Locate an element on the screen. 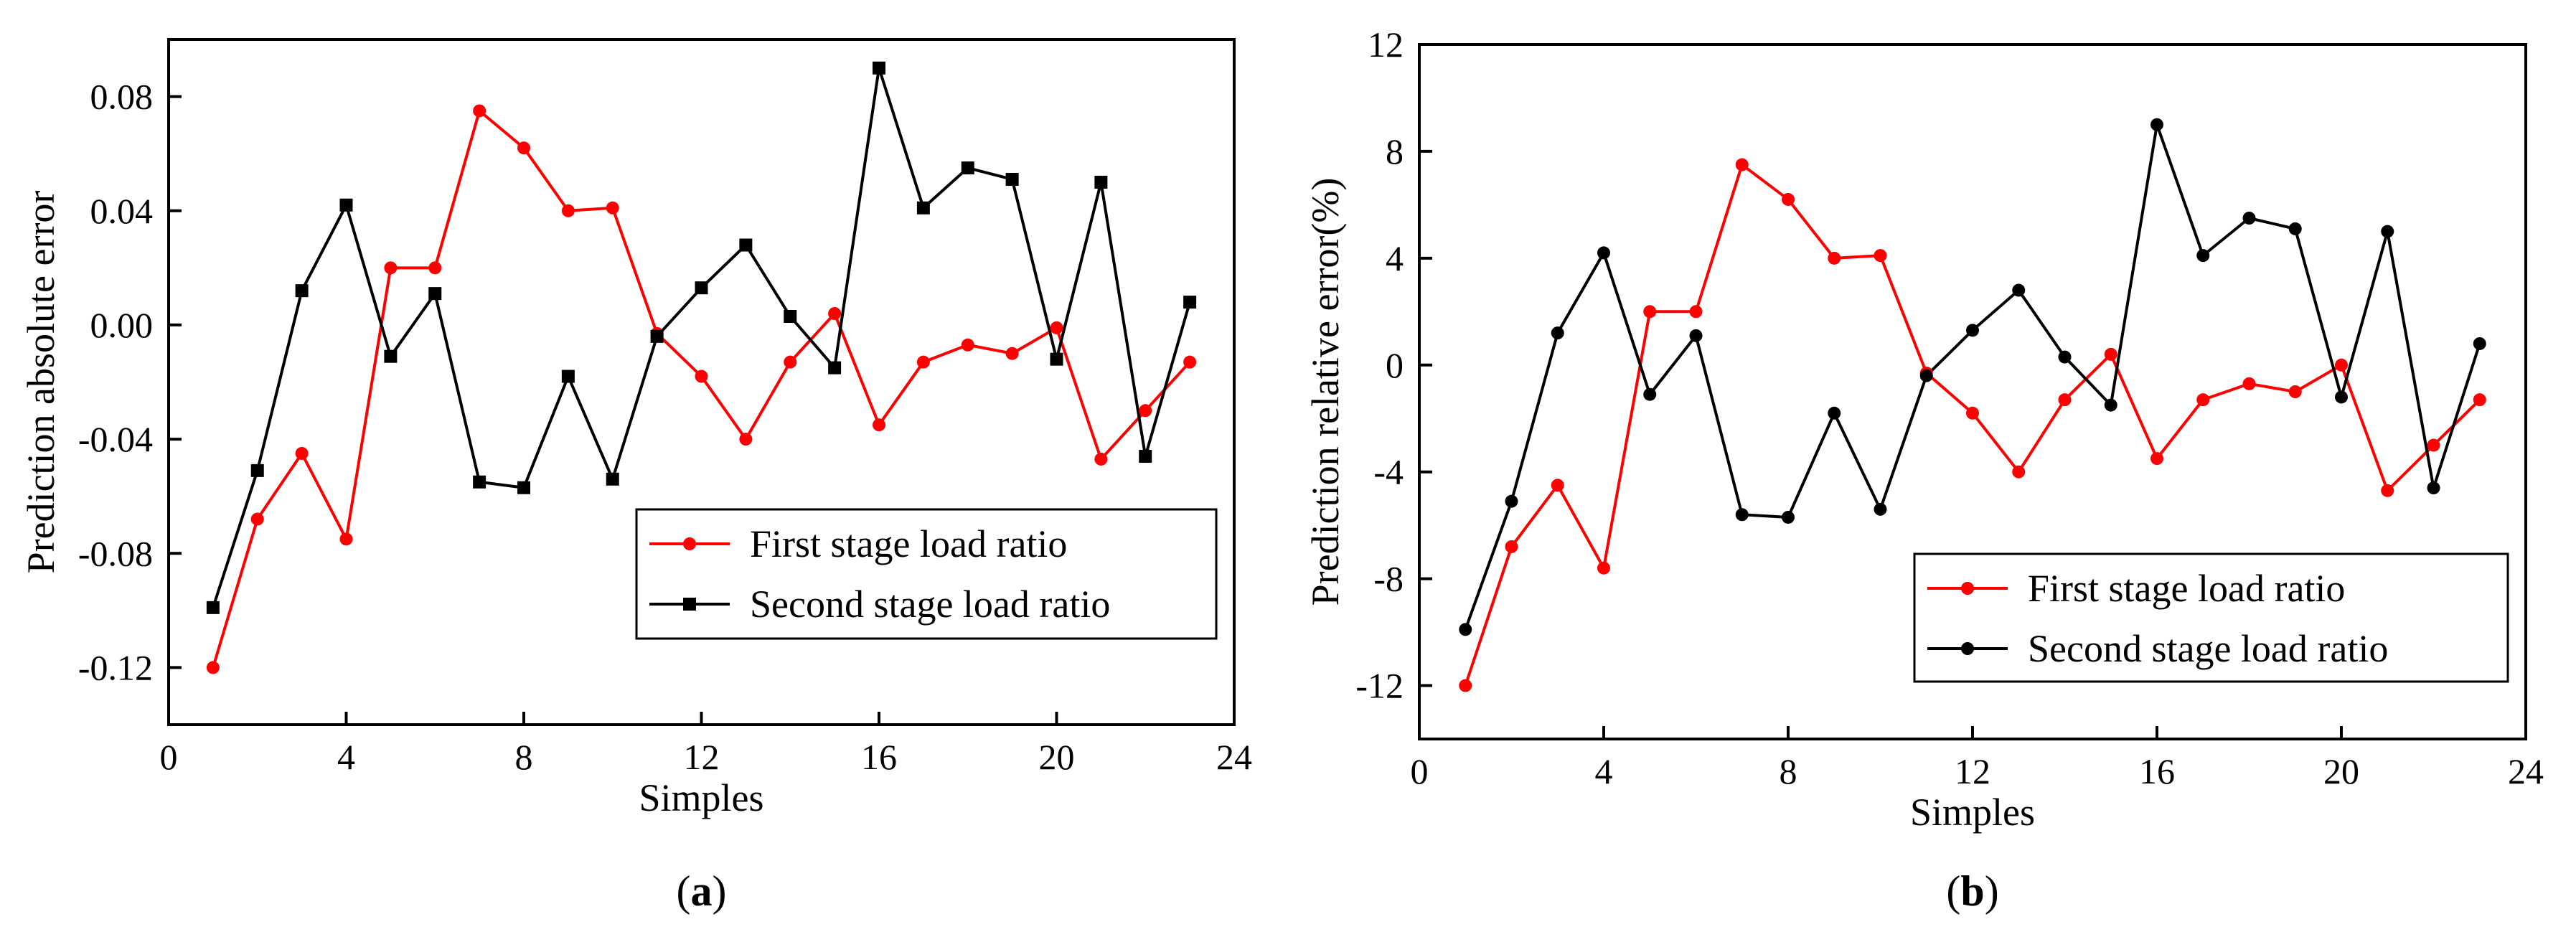  caption-letter-b: b is located at coordinates (1972, 891).